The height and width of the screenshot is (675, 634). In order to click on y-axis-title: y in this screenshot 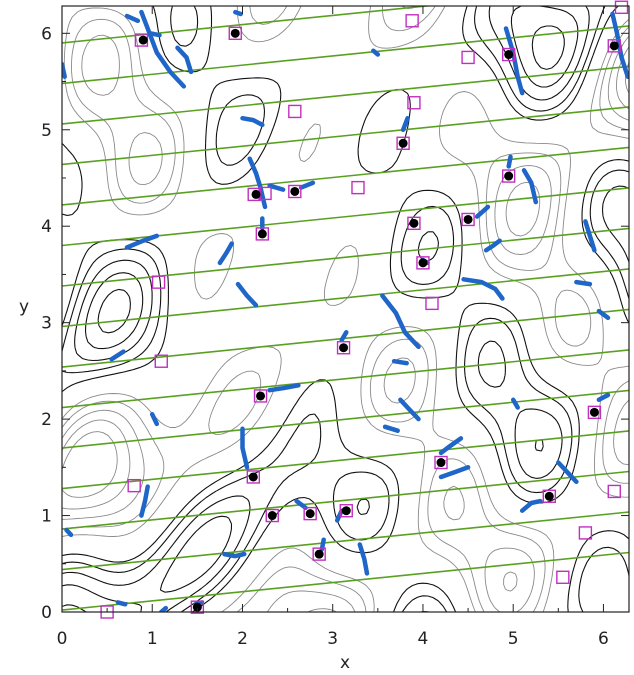, I will do `click(24, 307)`.